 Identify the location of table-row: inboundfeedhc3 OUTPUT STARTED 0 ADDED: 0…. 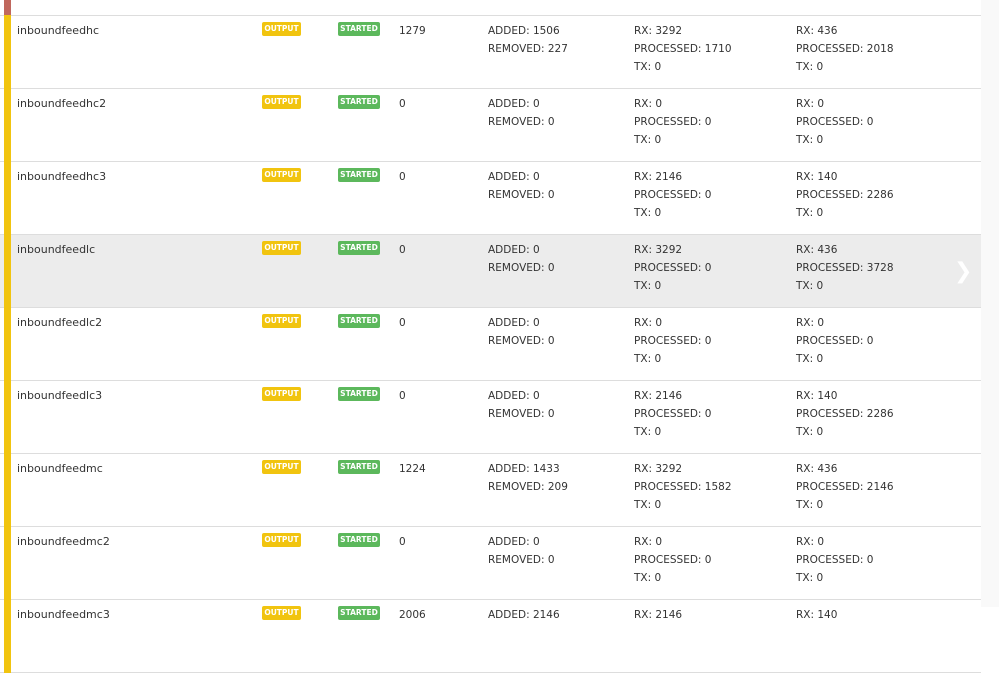
(490, 198).